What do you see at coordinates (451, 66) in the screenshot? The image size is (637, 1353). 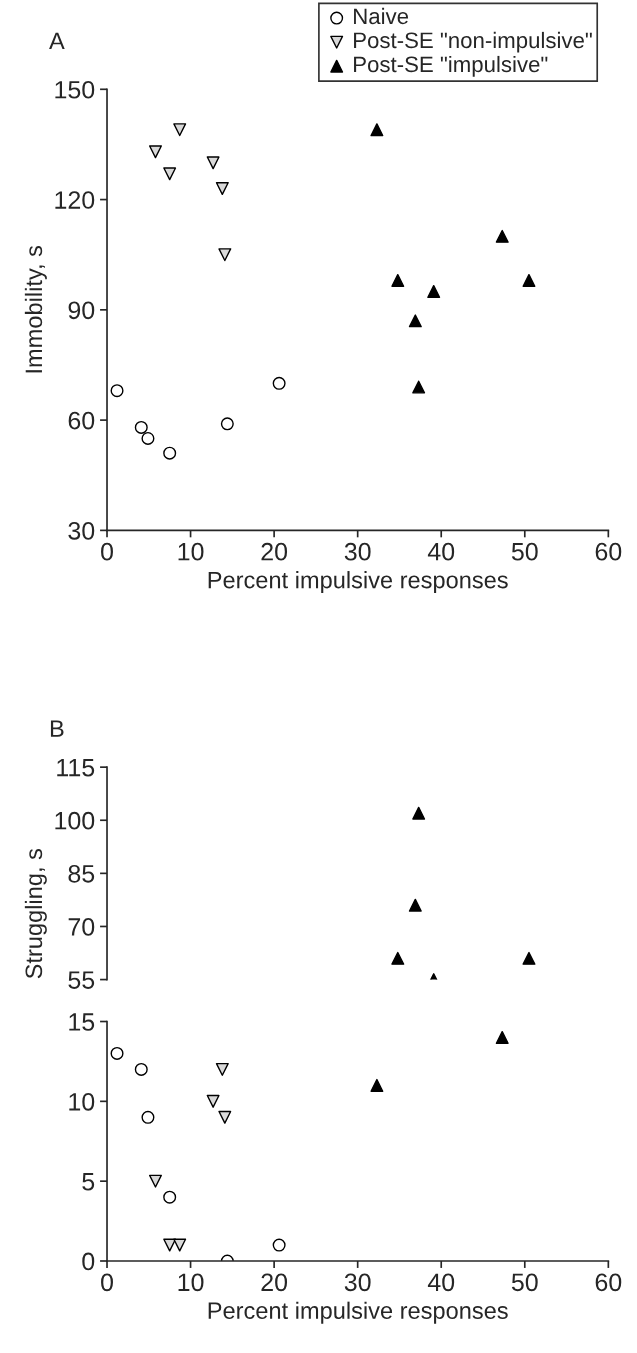 I see `legend-label: Post-SE "impulsive"` at bounding box center [451, 66].